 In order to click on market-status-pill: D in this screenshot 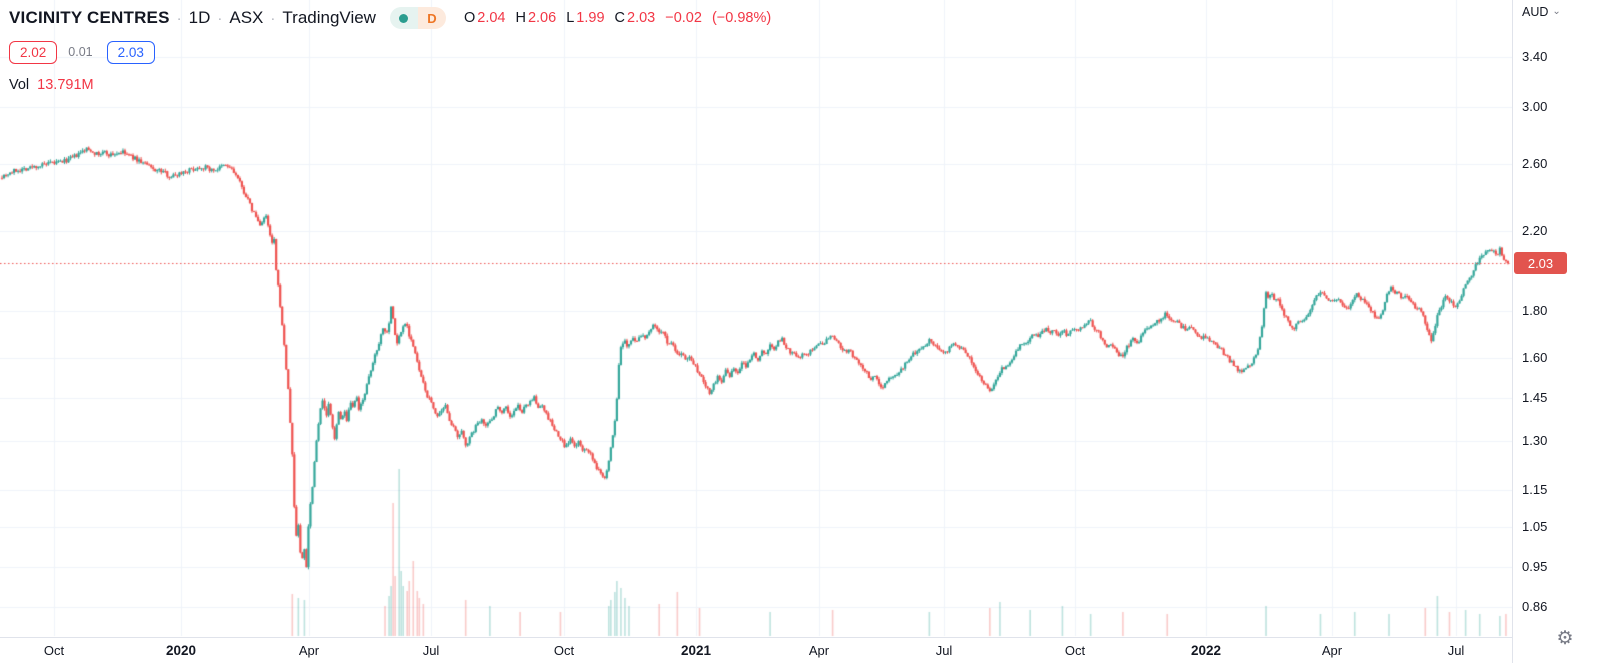, I will do `click(417, 18)`.